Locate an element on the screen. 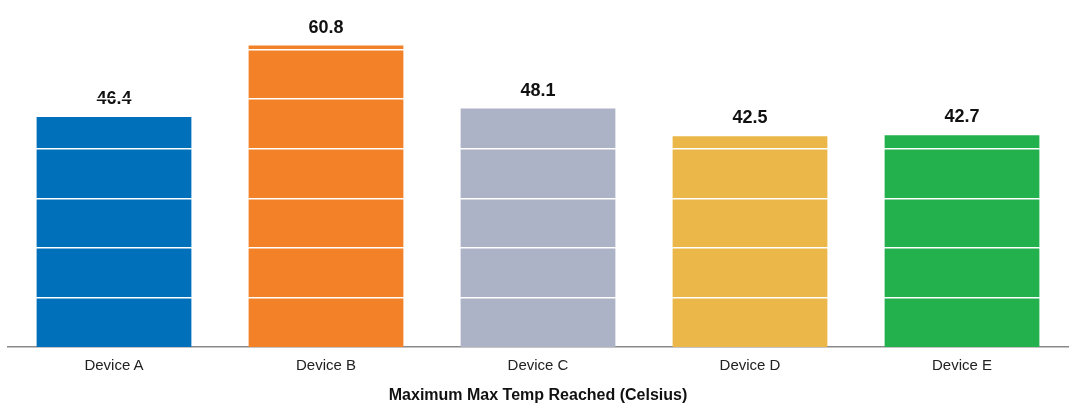 This screenshot has height=411, width=1073. x-tick-label: Device D is located at coordinates (750, 365).